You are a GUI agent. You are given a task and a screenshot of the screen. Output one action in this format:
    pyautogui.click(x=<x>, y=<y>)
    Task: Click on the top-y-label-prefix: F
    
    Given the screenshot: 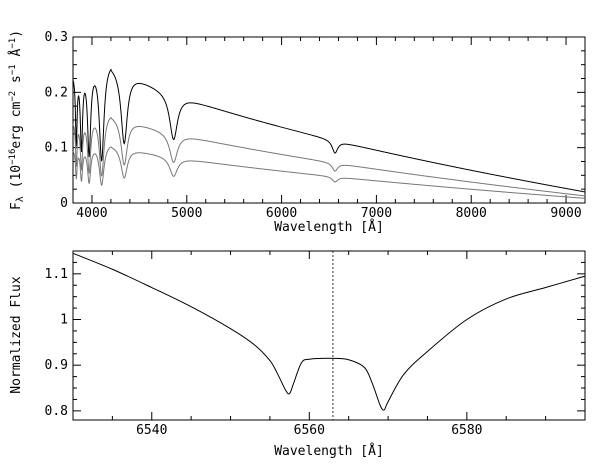 What is the action you would take?
    pyautogui.click(x=16, y=206)
    